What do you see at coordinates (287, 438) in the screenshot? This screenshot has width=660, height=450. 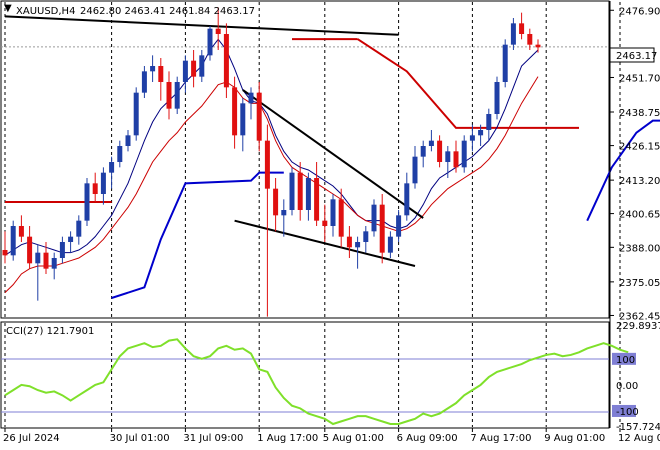 I see `time-tick-label: 1 Aug 17:00` at bounding box center [287, 438].